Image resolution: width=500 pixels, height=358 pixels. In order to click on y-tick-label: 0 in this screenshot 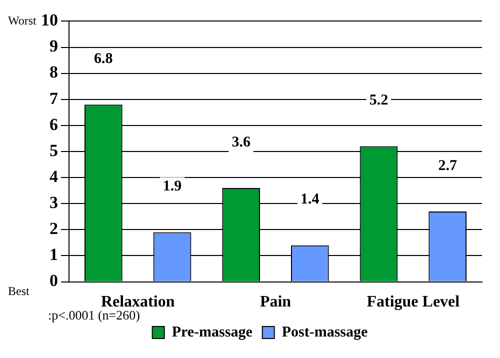, I will do `click(54, 280)`.